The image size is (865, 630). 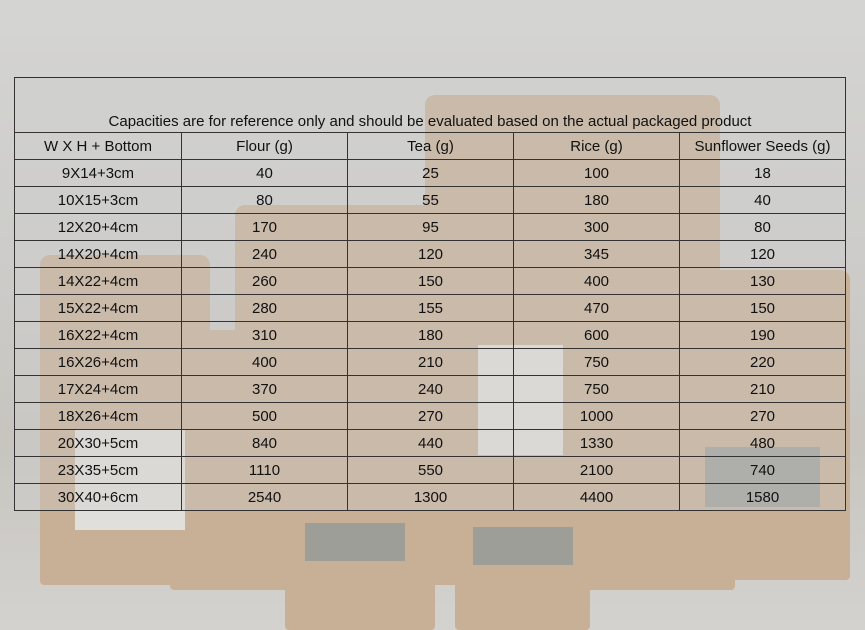 What do you see at coordinates (762, 146) in the screenshot?
I see `column-header: Sunflower Seeds (g)` at bounding box center [762, 146].